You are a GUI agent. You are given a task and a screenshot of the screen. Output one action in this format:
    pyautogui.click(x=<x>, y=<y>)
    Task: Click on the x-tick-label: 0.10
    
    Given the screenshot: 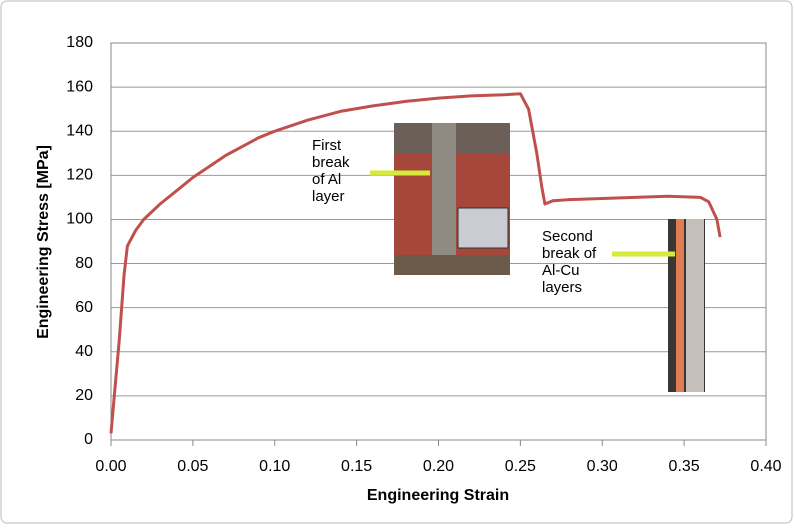 What is the action you would take?
    pyautogui.click(x=274, y=466)
    